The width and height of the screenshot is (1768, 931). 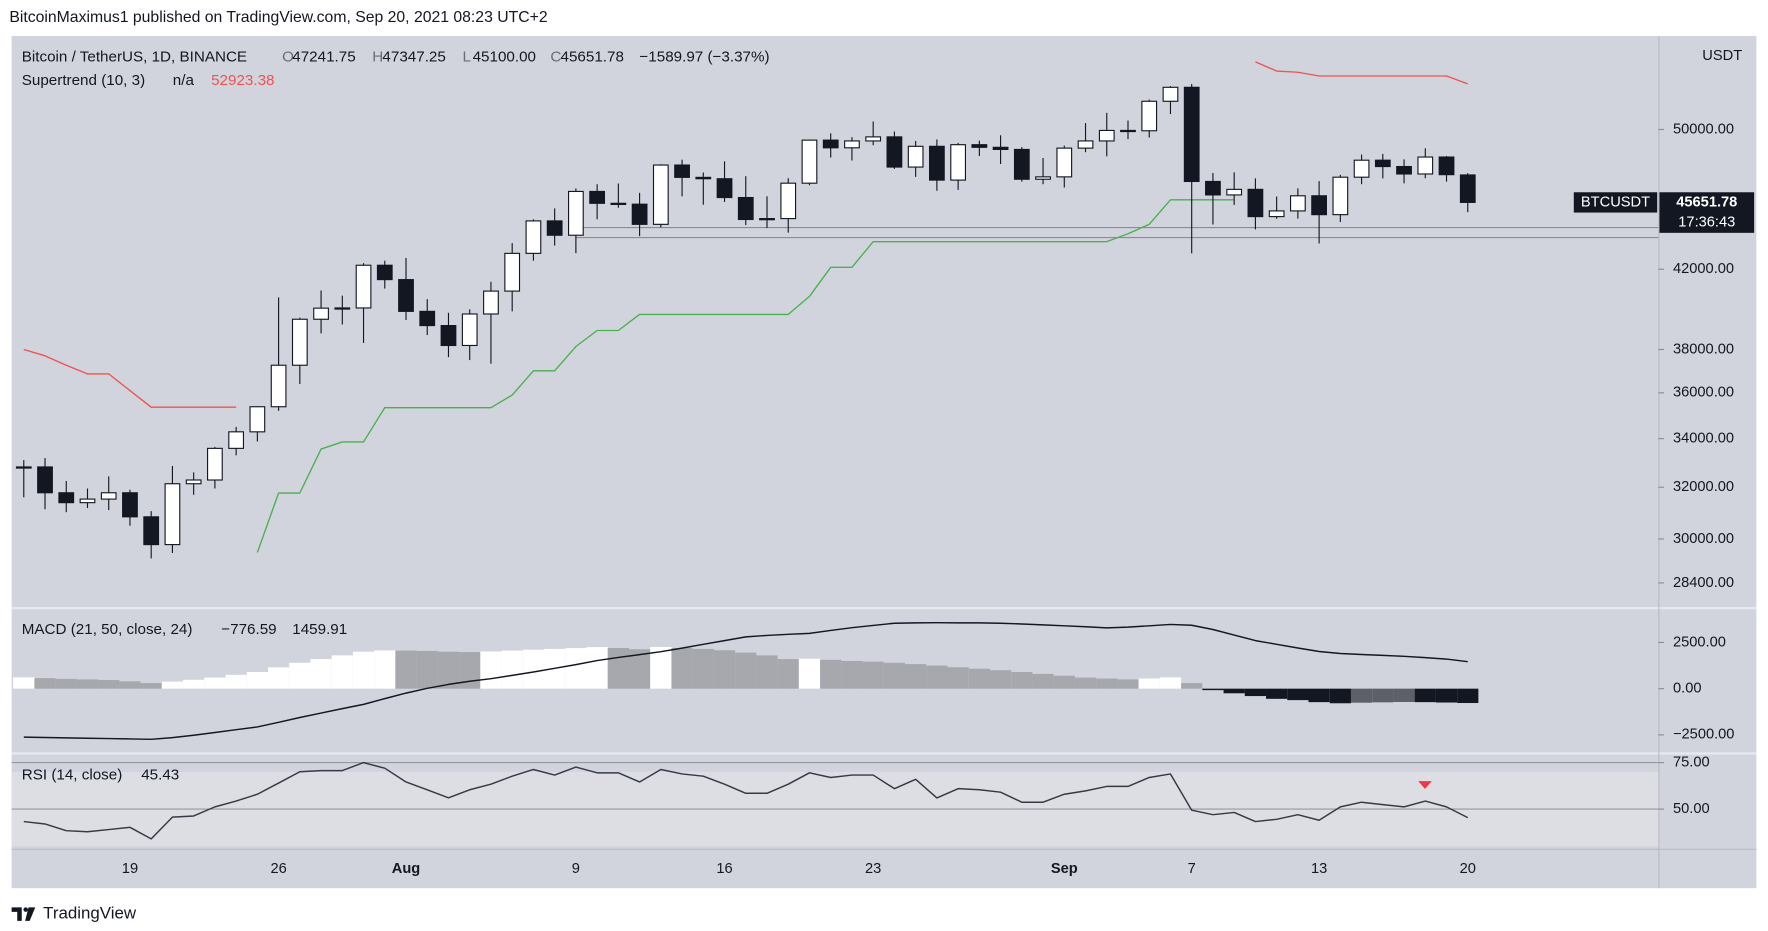 I want to click on x-tick-label: 23, so click(x=873, y=869).